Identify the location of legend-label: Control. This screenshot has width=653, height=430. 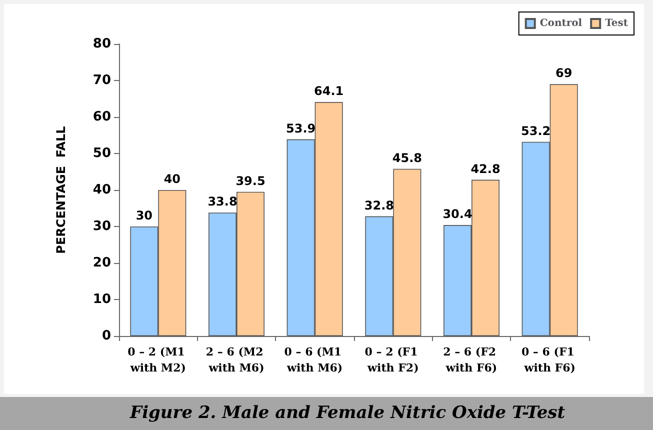
(561, 23).